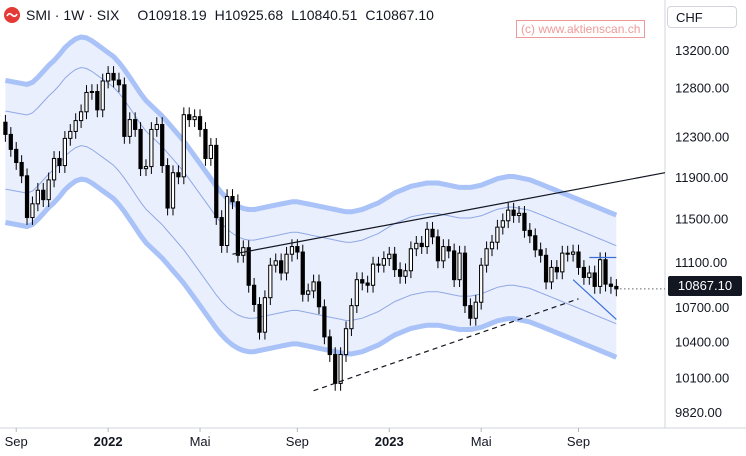 Image resolution: width=746 pixels, height=456 pixels. What do you see at coordinates (581, 29) in the screenshot?
I see `watermark-label: (c) www.aktienscan.ch` at bounding box center [581, 29].